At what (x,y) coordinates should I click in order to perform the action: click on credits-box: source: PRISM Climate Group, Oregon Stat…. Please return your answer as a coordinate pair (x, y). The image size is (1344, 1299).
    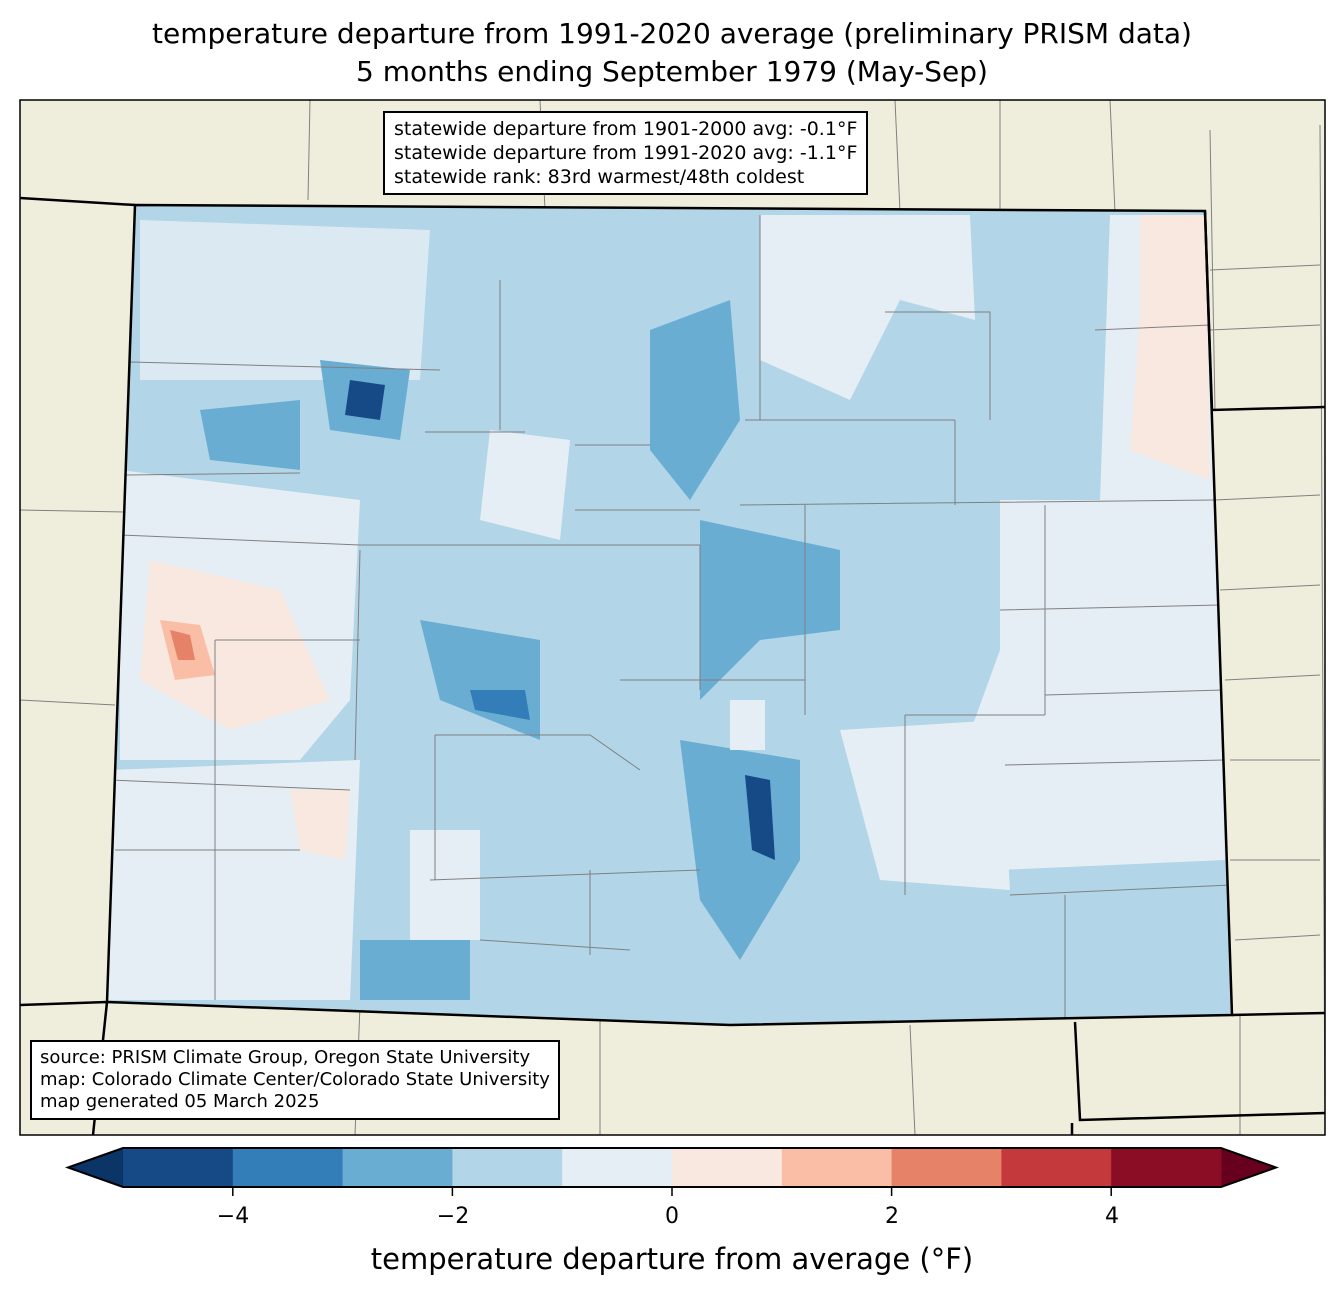
    Looking at the image, I should click on (295, 1080).